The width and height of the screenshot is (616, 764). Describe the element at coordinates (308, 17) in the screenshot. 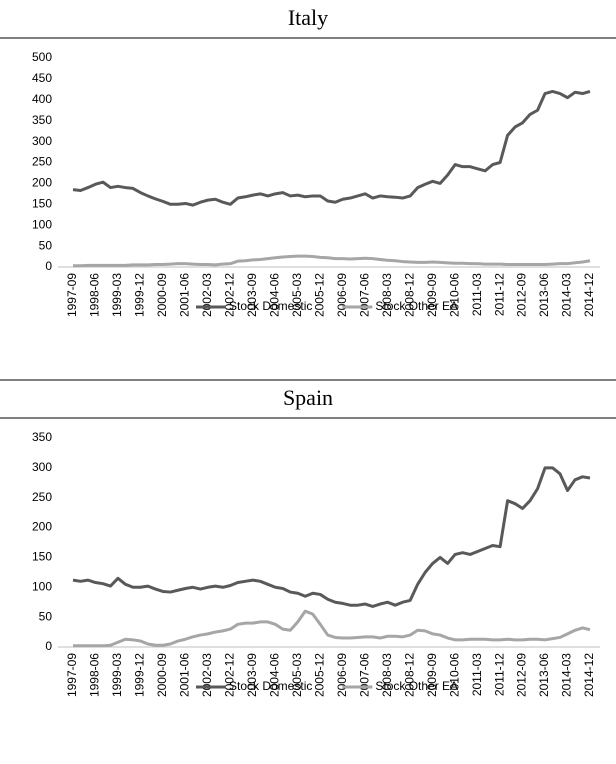

I see `chart-title: Italy` at that location.